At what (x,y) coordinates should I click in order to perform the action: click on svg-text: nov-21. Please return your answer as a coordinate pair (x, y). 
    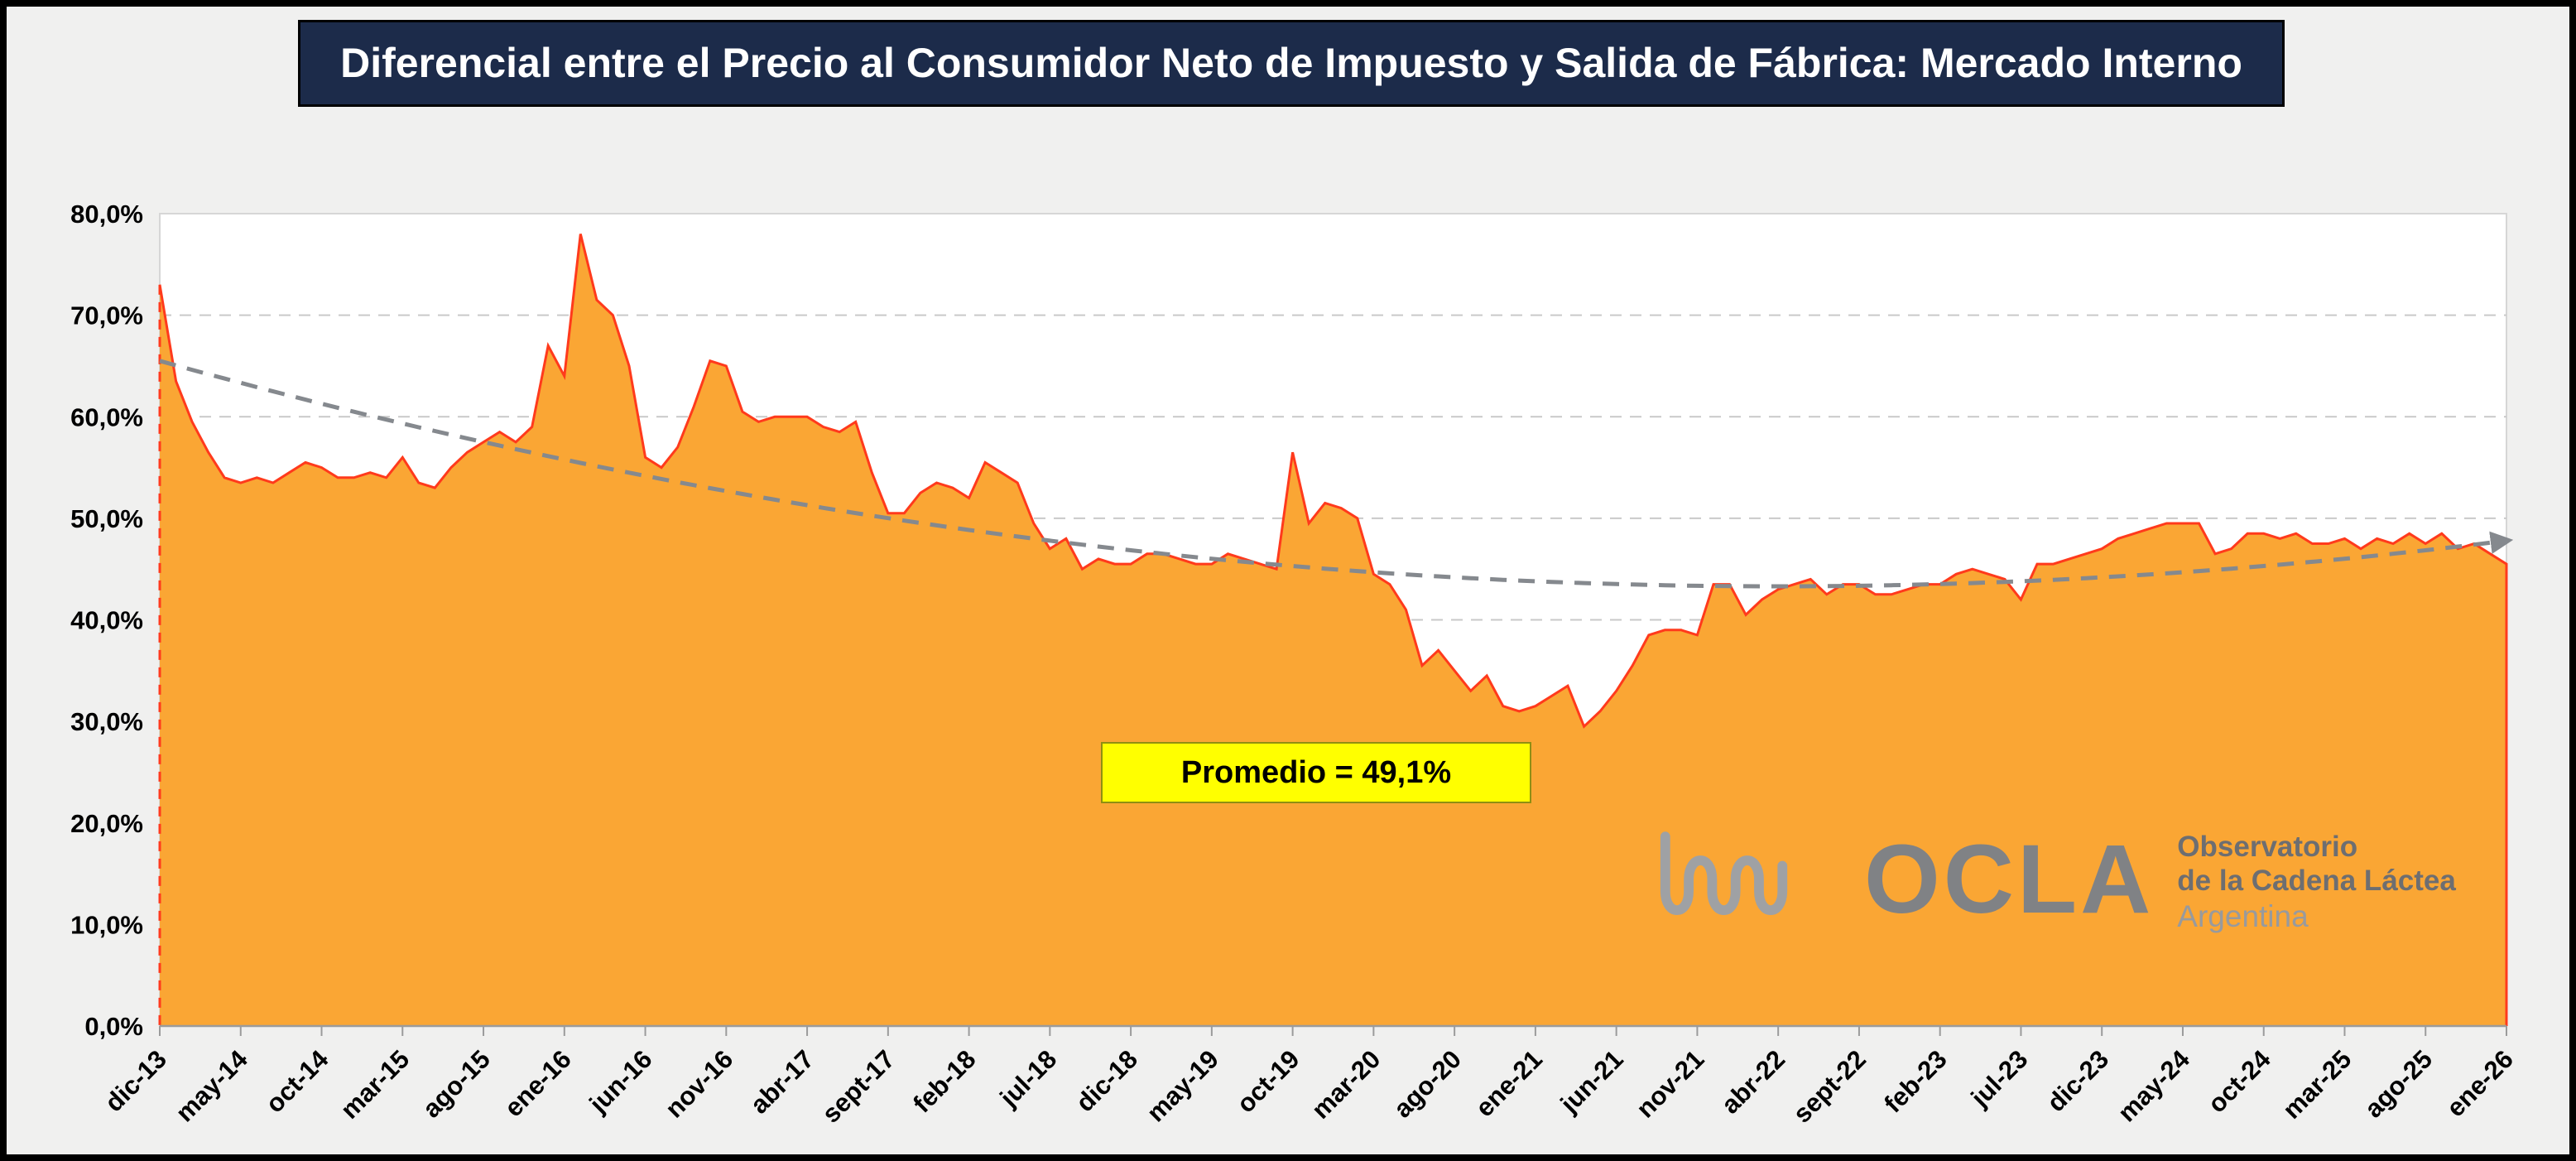
    Looking at the image, I should click on (1670, 1083).